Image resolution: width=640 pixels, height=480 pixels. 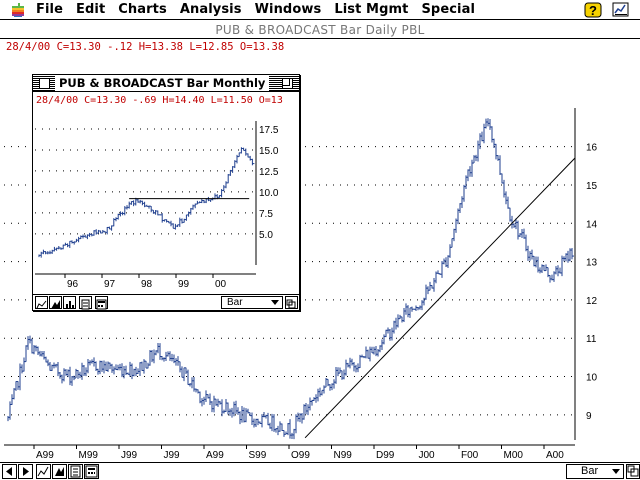 I want to click on price-bars, so click(x=146, y=202).